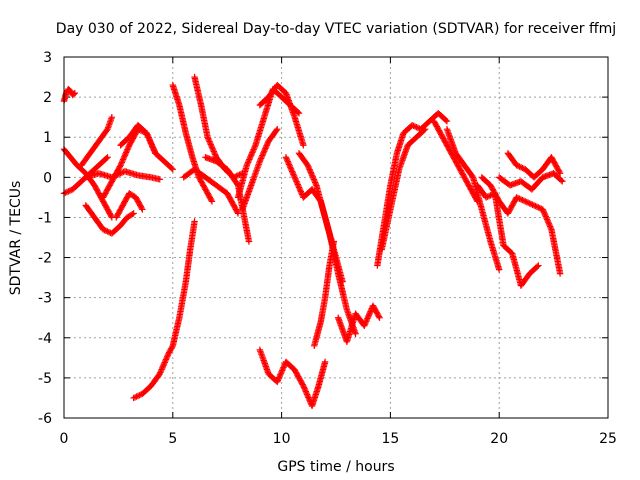 The height and width of the screenshot is (480, 640). What do you see at coordinates (97, 141) in the screenshot?
I see `series-track-d` at bounding box center [97, 141].